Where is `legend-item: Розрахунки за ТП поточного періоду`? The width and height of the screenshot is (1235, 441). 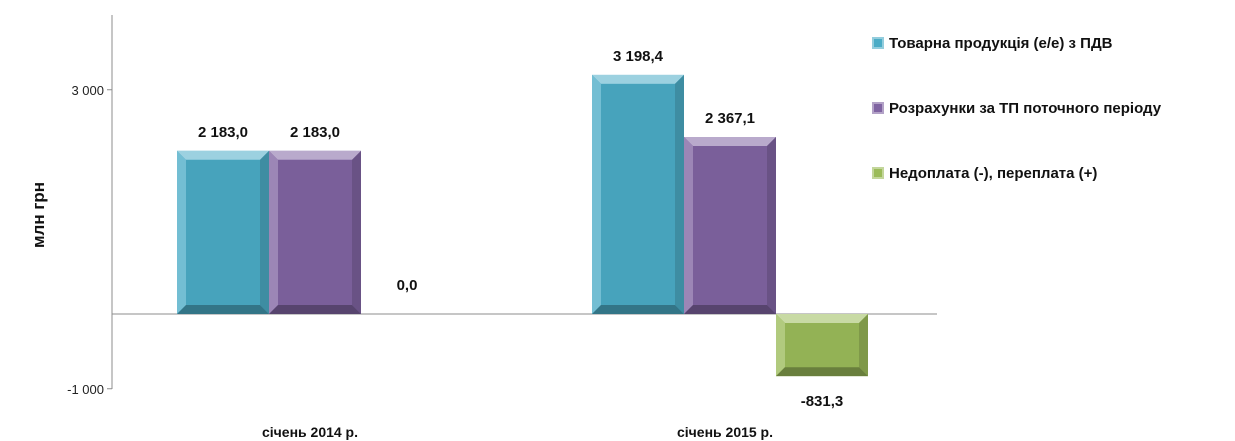
legend-item: Розрахунки за ТП поточного періоду is located at coordinates (1052, 108).